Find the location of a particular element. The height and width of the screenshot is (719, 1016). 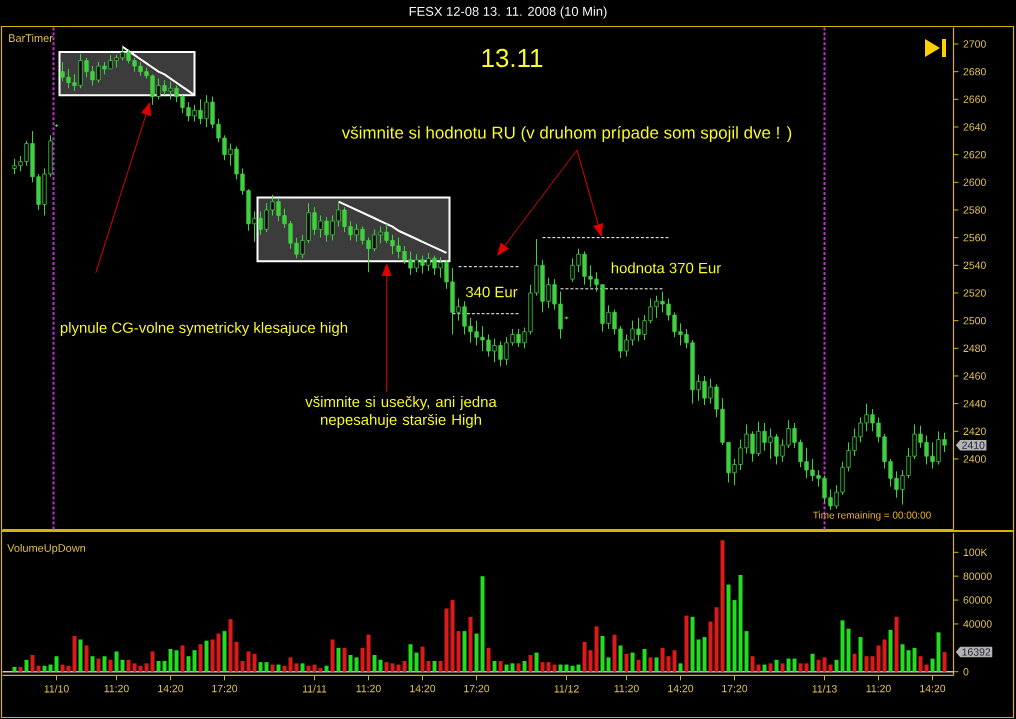

y-tick-label: 2680 is located at coordinates (974, 71).